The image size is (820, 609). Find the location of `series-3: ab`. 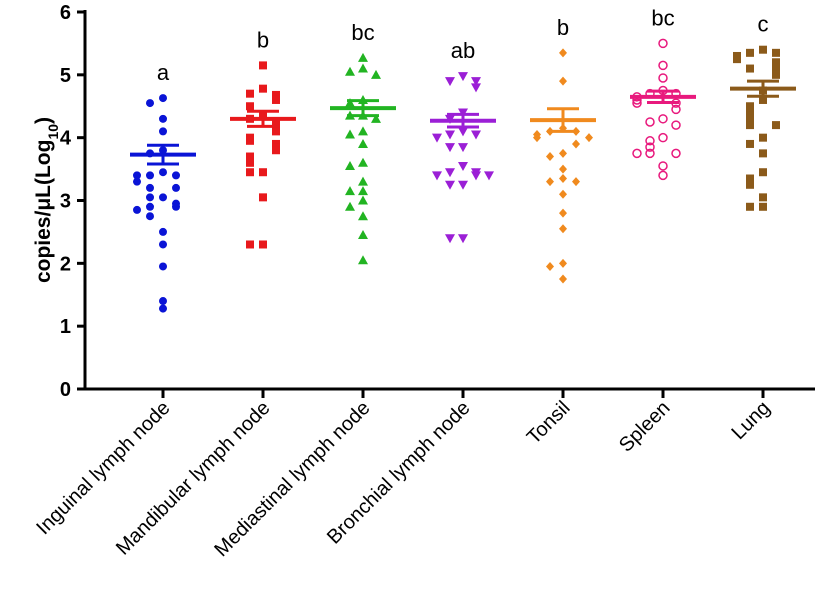

series-3: ab is located at coordinates (463, 141).